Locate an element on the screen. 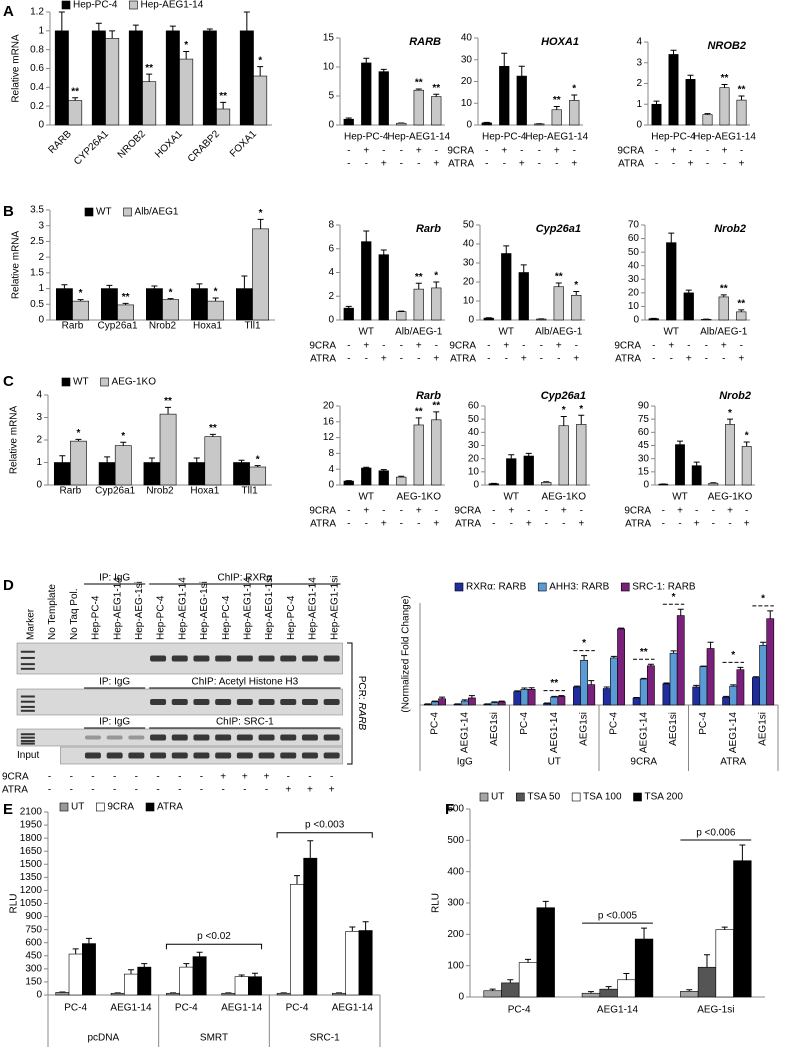  y-tick-label: 30 is located at coordinates (634, 279).